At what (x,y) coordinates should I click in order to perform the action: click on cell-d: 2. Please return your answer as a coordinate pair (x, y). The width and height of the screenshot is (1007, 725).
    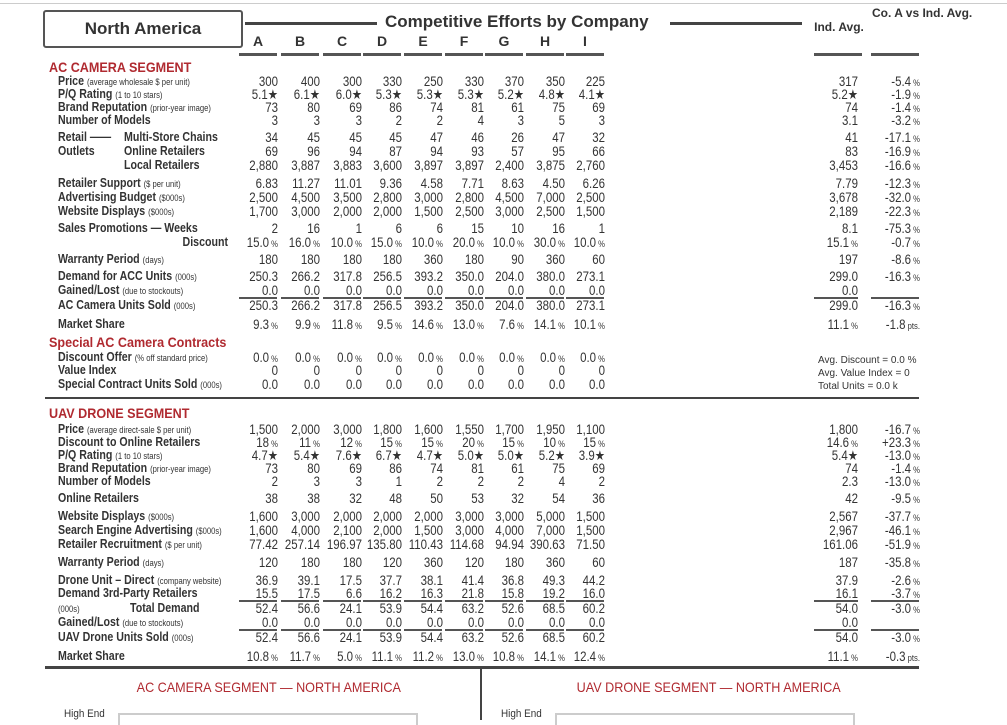
    Looking at the image, I should click on (398, 120).